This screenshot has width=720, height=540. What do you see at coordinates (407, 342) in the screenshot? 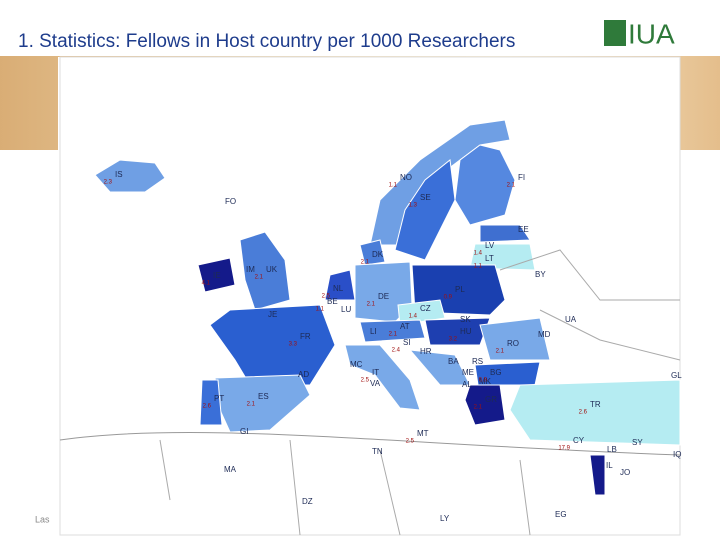
I see `country-code: SI` at bounding box center [407, 342].